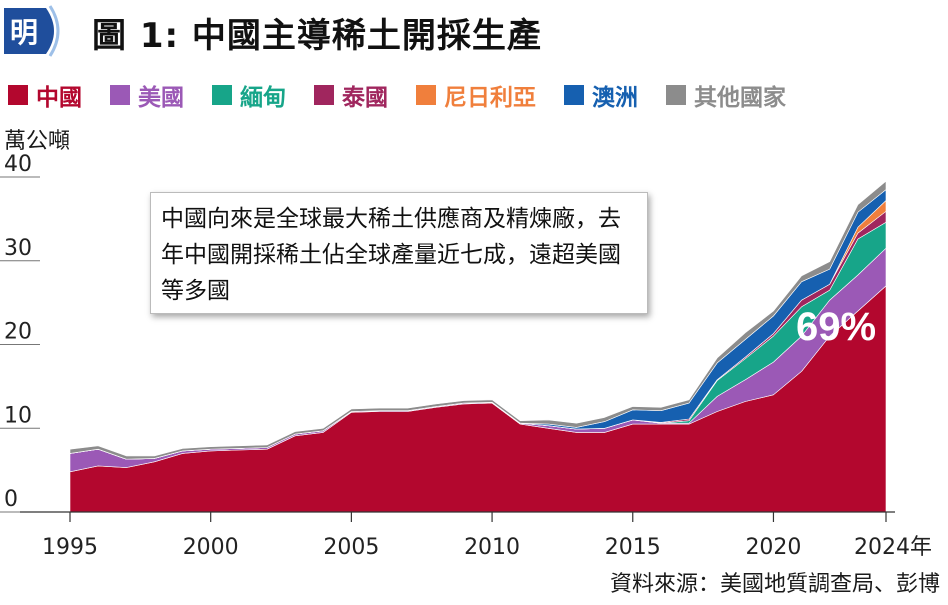  I want to click on logo-text: 明, so click(24, 32).